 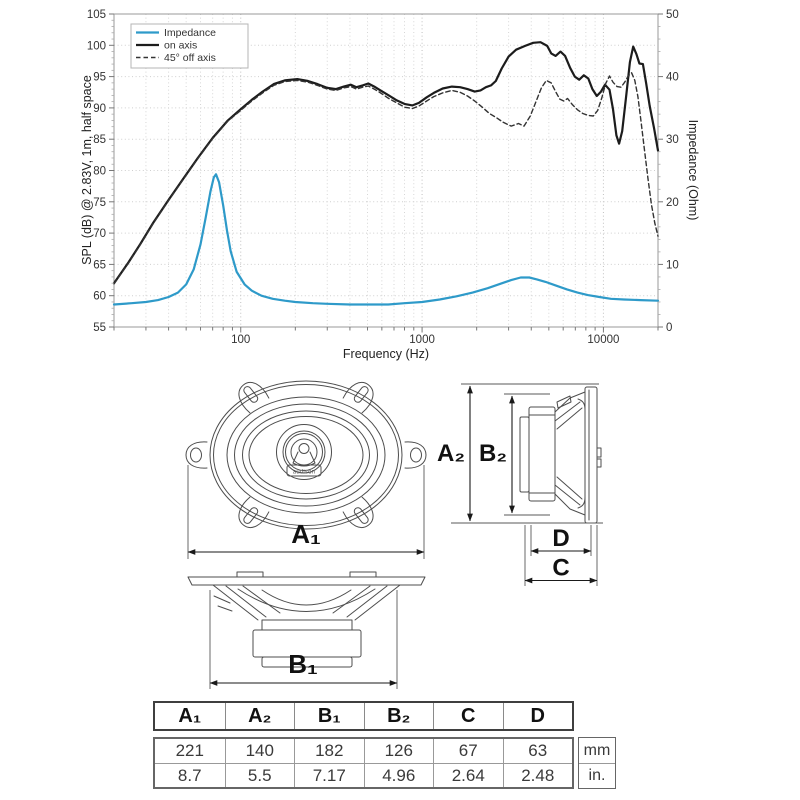 I want to click on front-view-drawing: audison A₁, so click(x=306, y=469).